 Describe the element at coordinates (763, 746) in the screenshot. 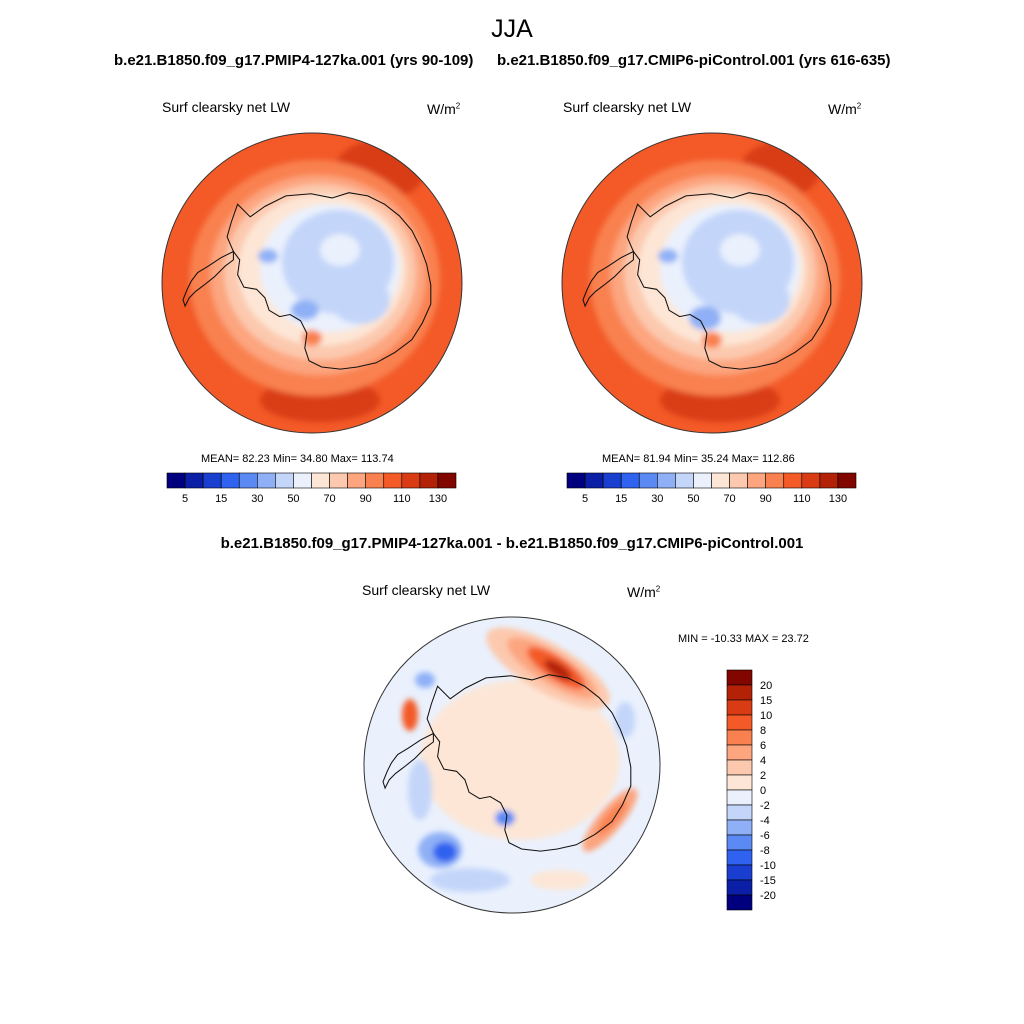

I see `colorbar-tick-label: 6` at that location.